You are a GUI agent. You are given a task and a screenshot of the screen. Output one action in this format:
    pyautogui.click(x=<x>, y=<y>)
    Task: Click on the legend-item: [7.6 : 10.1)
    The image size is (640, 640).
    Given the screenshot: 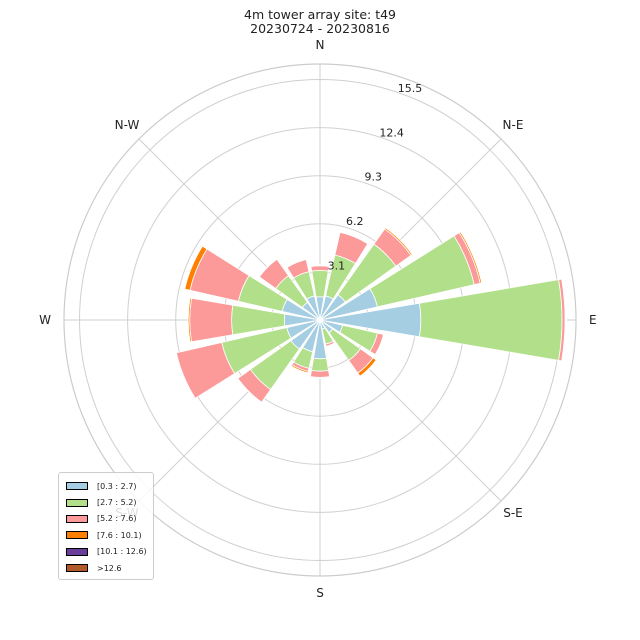 What is the action you would take?
    pyautogui.click(x=109, y=535)
    